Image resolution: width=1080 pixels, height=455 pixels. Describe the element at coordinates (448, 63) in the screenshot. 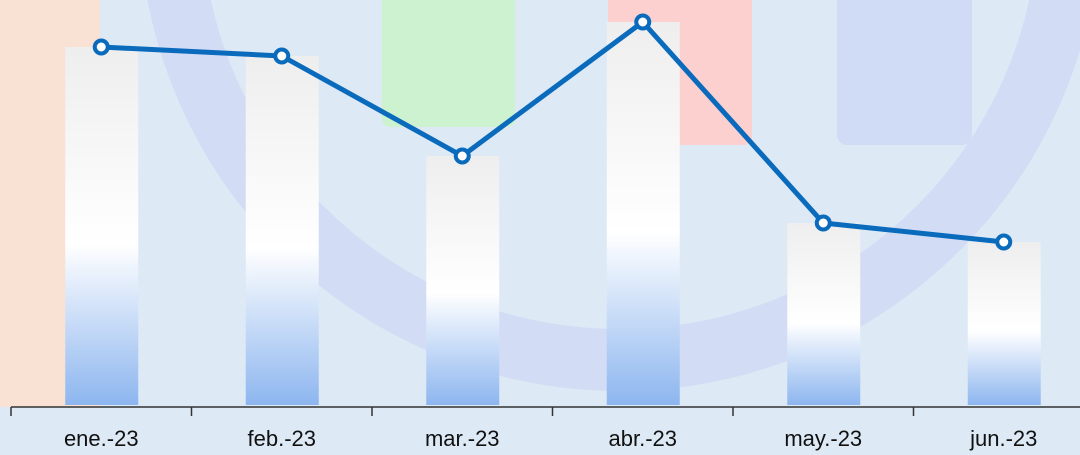

I see `decor-green` at that location.